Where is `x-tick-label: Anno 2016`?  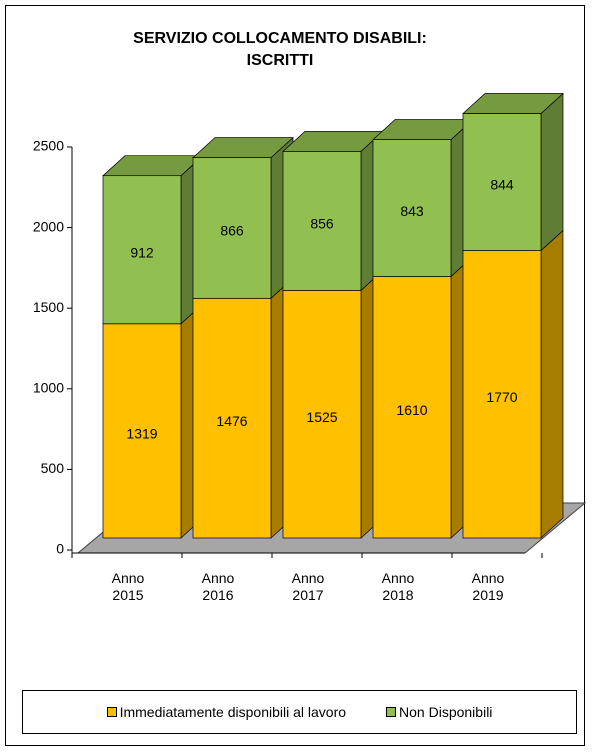
x-tick-label: Anno 2016 is located at coordinates (218, 586).